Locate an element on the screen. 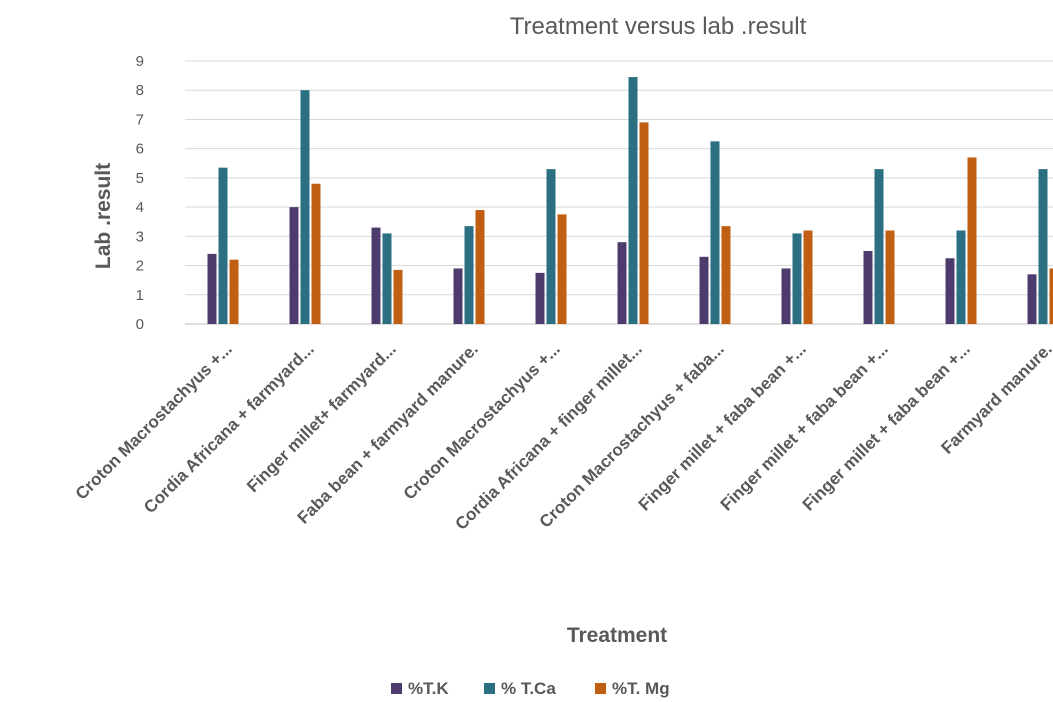 The image size is (1053, 702). y-tick-label: 9 is located at coordinates (140, 61).